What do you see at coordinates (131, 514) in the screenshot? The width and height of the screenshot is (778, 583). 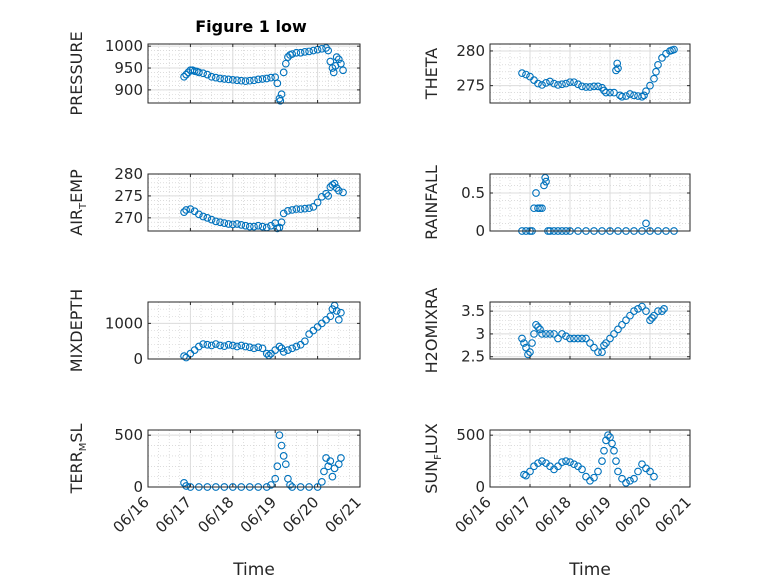 I see `x-tick-label: 06/16` at bounding box center [131, 514].